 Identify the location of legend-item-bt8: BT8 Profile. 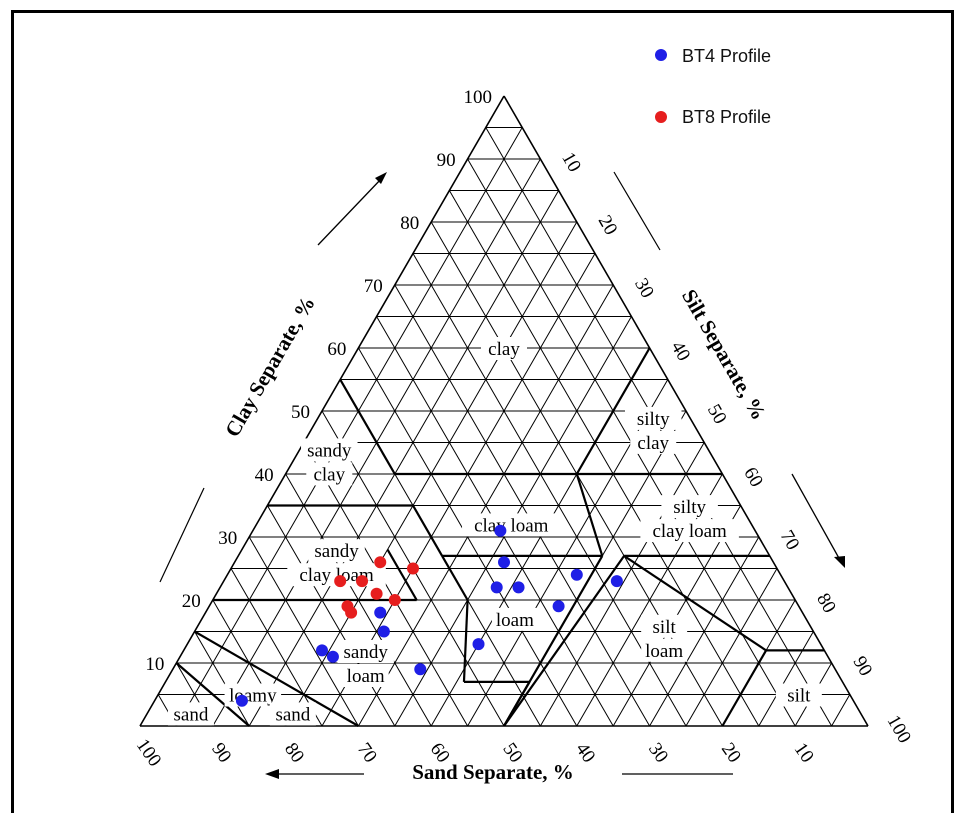
(713, 117).